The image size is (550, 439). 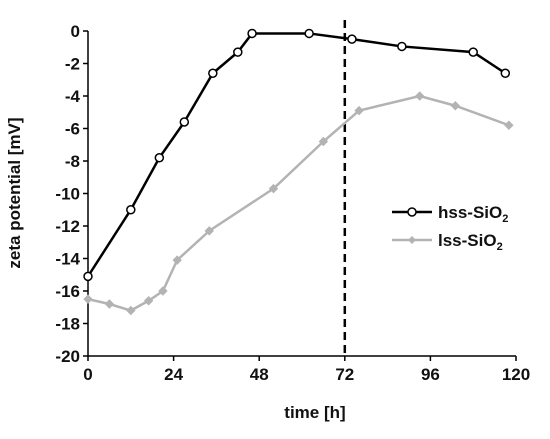 I want to click on legend-label-1: lss-SiO2, so click(x=470, y=242).